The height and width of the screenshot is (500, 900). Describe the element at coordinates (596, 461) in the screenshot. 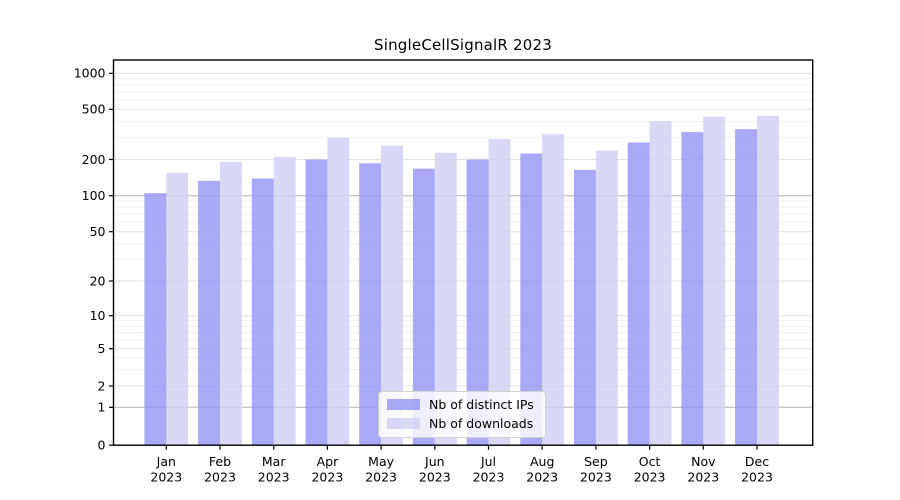

I see `svg-text: Sep` at that location.